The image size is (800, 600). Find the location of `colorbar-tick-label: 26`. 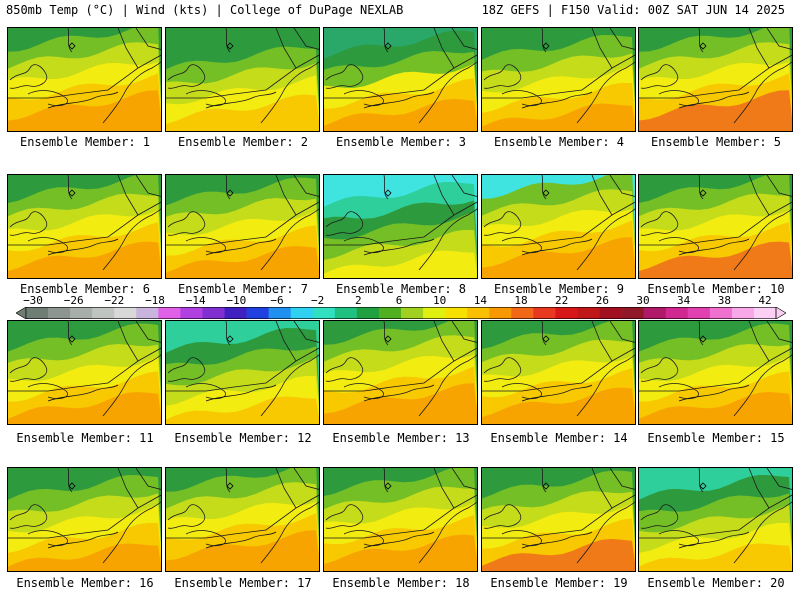

colorbar-tick-label: 26 is located at coordinates (602, 300).